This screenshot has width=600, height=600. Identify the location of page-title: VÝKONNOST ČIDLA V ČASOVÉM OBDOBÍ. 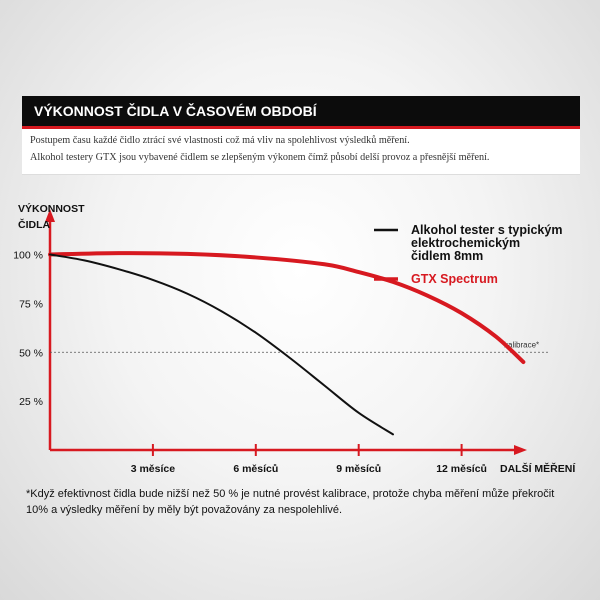
(301, 111).